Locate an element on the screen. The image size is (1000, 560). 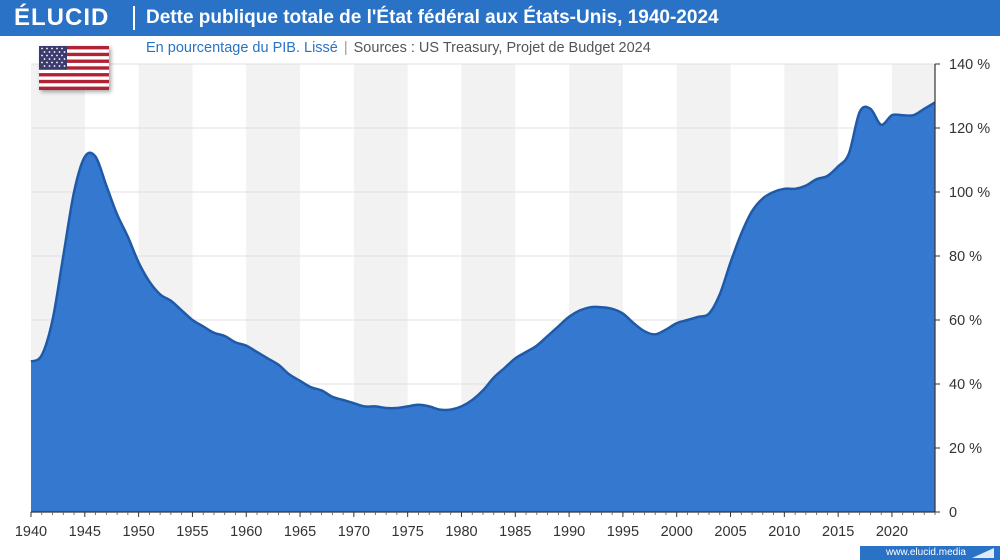
x-tick-label: 1960 is located at coordinates (246, 532).